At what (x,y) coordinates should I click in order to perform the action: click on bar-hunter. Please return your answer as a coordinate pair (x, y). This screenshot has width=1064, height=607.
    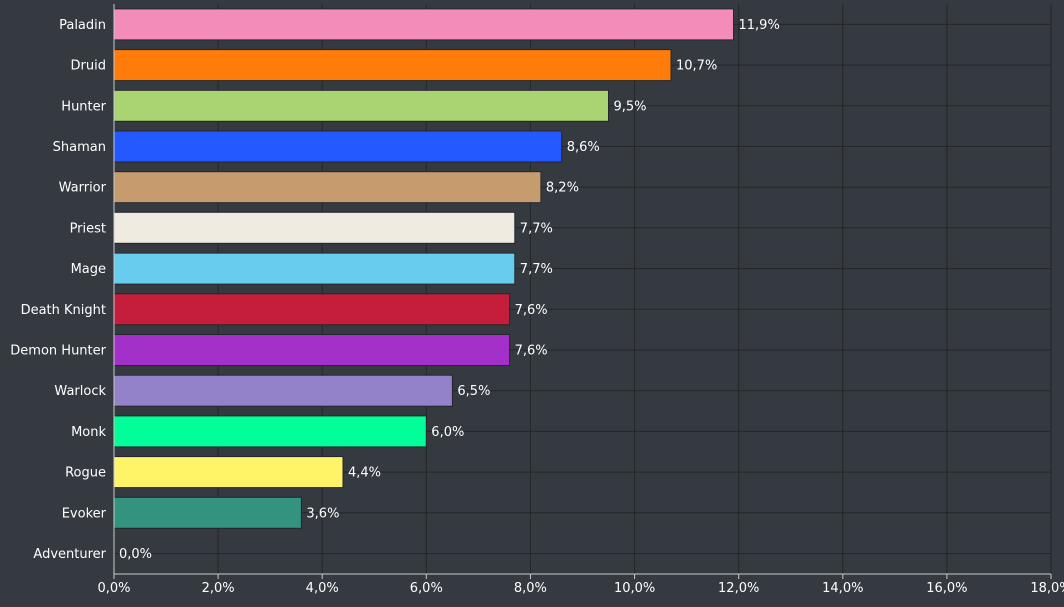
    Looking at the image, I should click on (361, 105).